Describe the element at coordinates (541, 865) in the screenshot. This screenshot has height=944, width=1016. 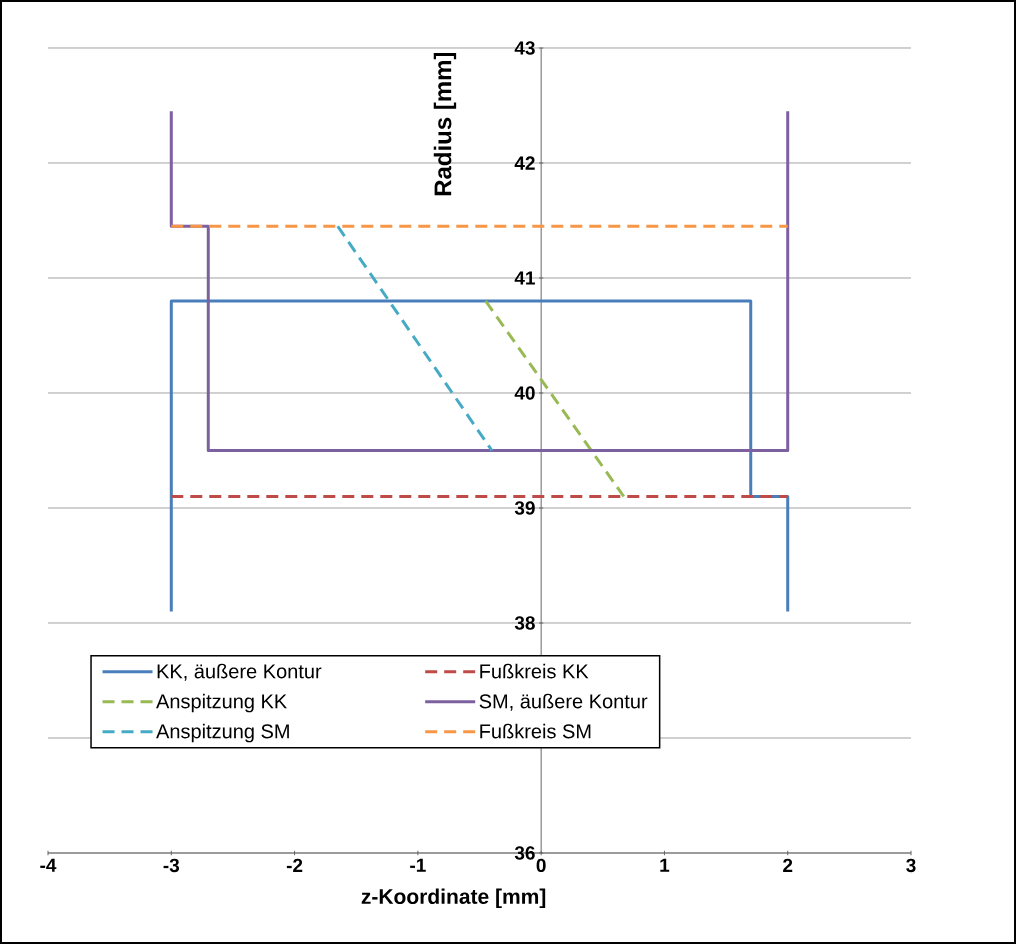
I see `x-tick-label: 0` at that location.